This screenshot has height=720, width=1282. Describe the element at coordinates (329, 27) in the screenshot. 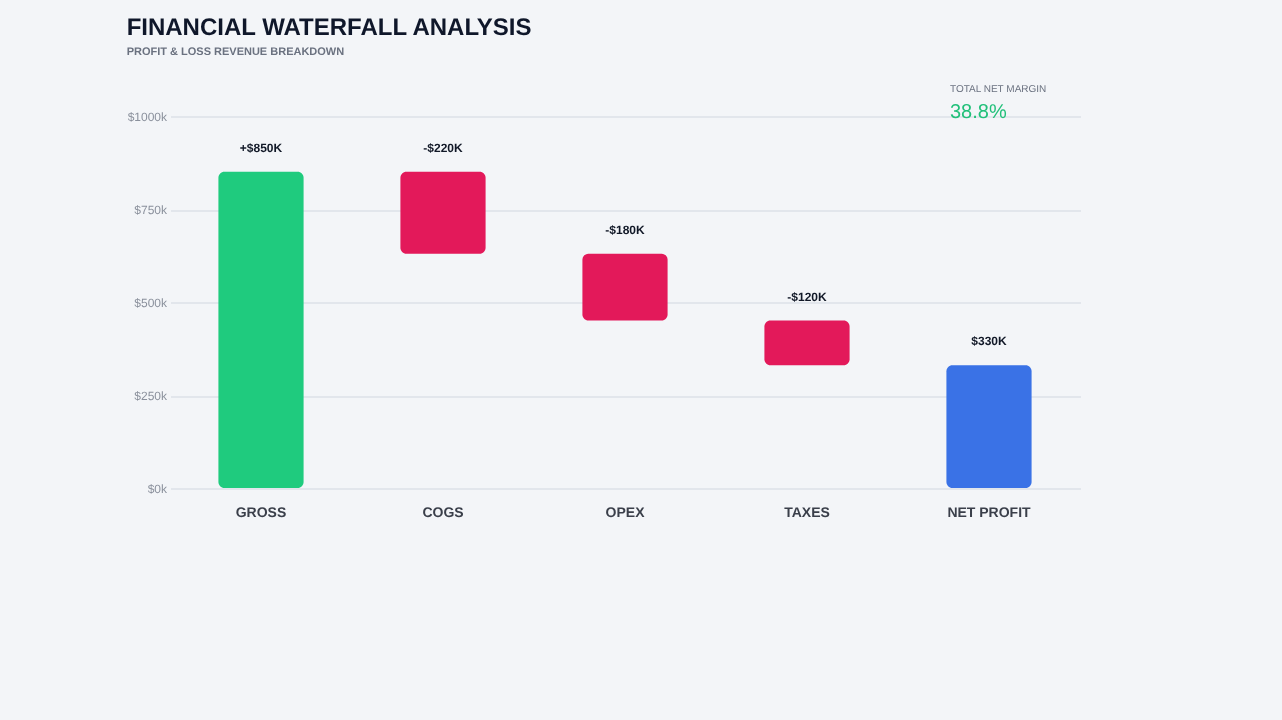

I see `chart-title: FINANCIAL WATERFALL ANALYSIS` at that location.